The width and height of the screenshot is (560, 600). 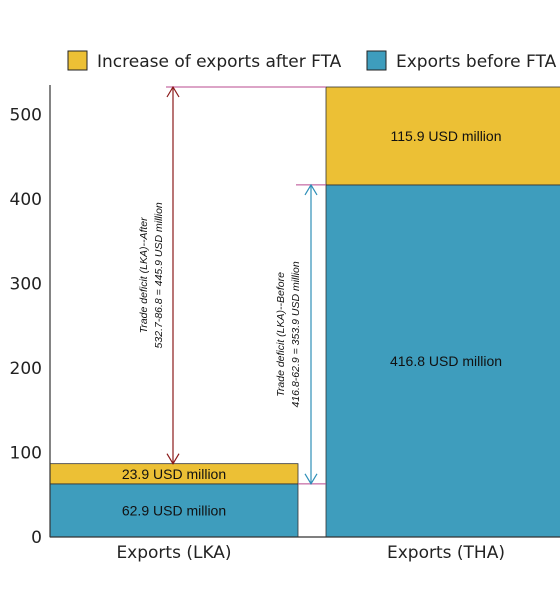 I want to click on data-label-before-1: 416.8 USD million, so click(x=446, y=361).